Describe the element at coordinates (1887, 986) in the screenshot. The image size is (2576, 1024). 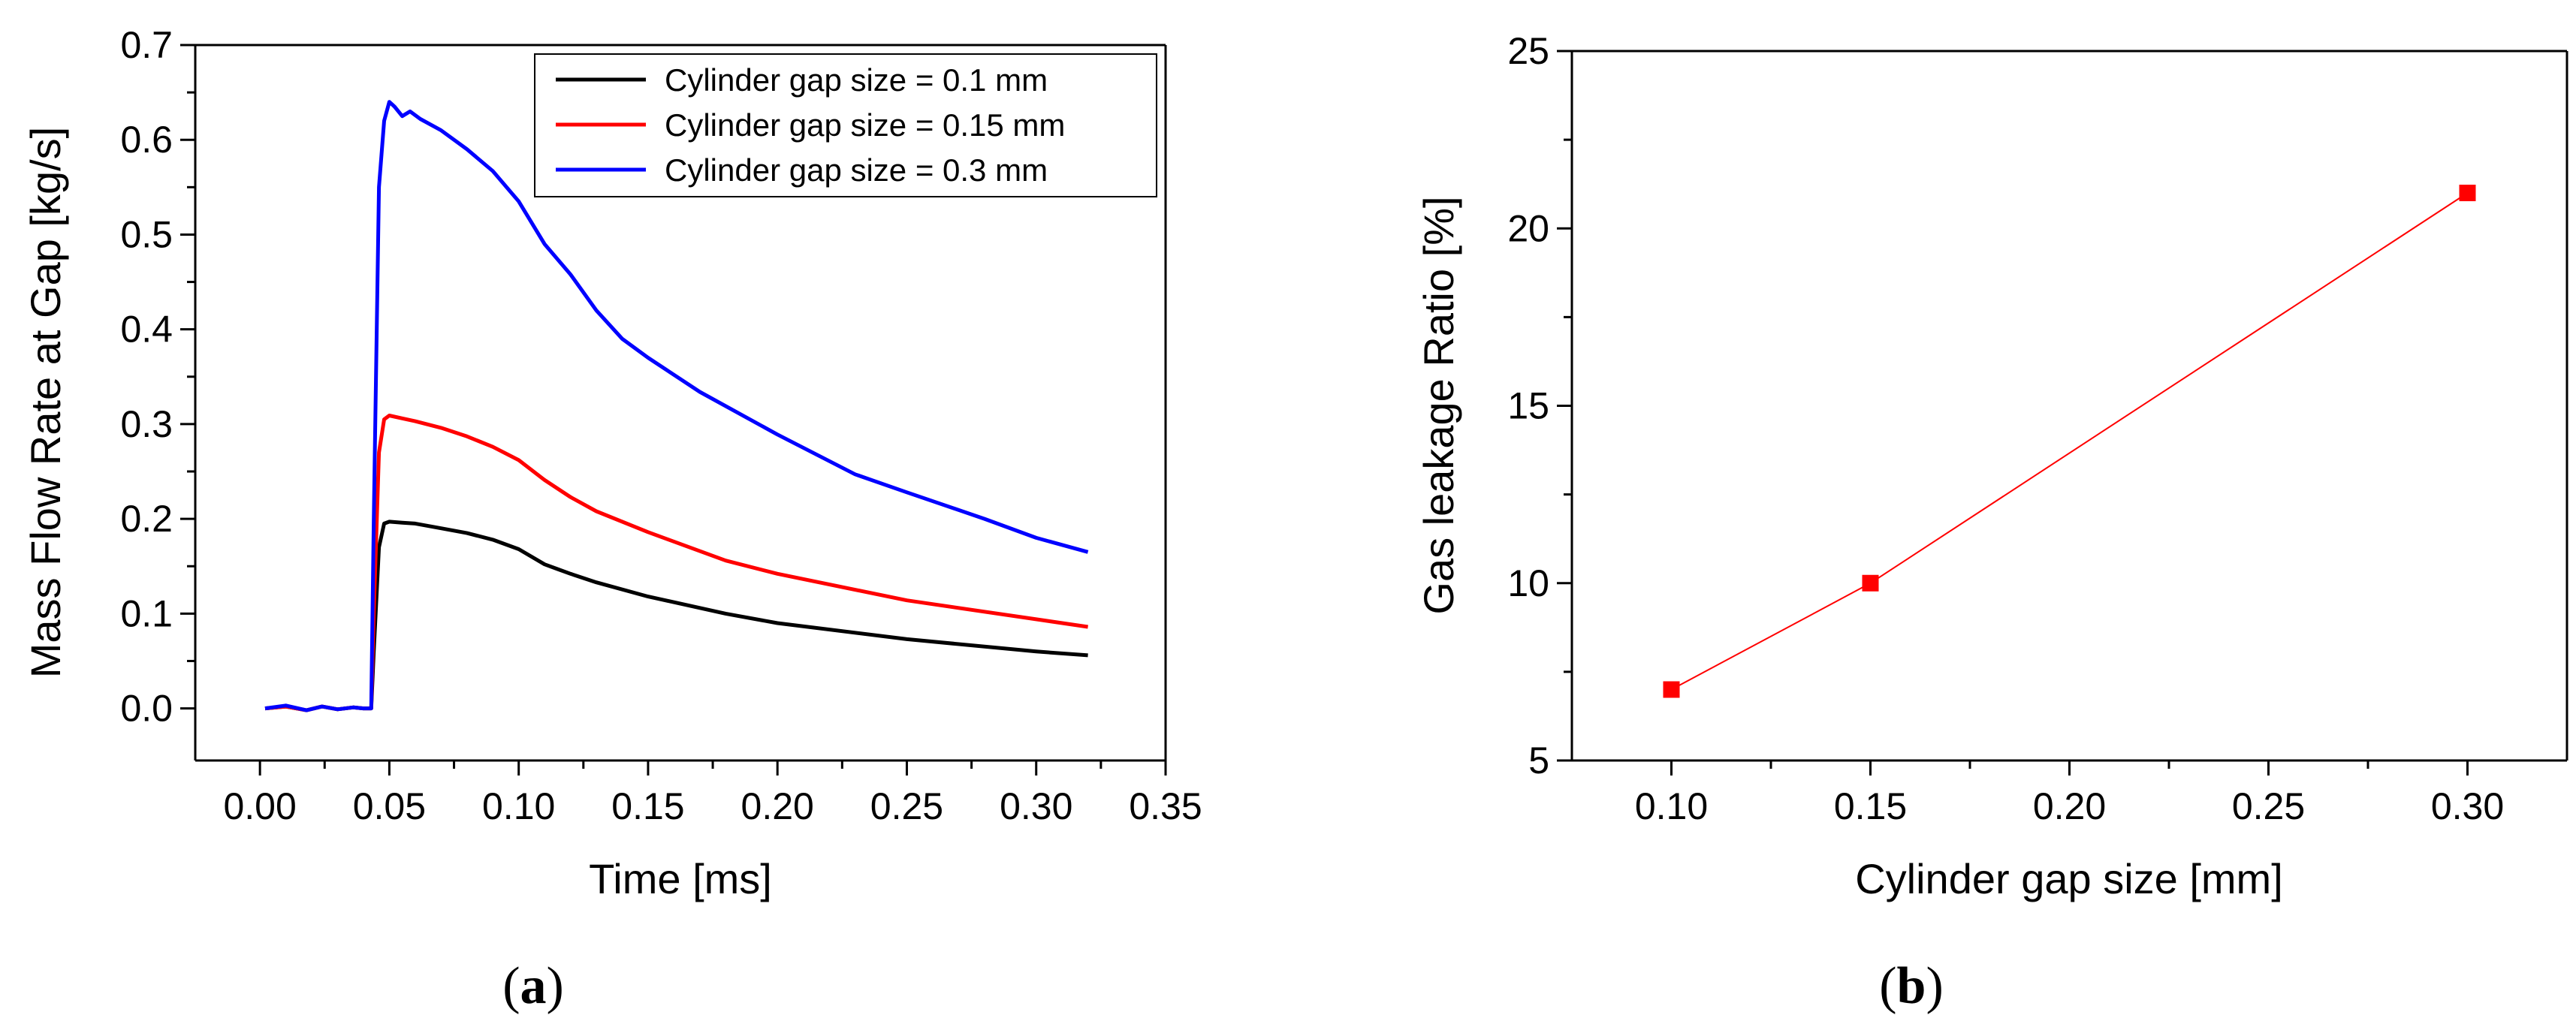
I see `chart-b-panel-open-paren: (` at that location.